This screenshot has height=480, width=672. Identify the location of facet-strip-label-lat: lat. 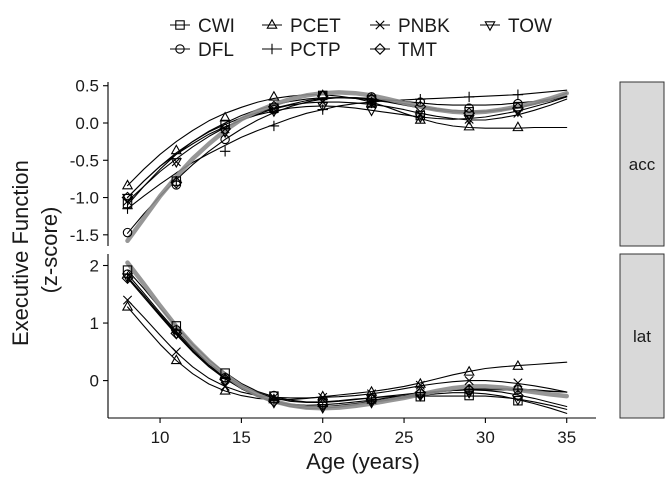
(642, 336).